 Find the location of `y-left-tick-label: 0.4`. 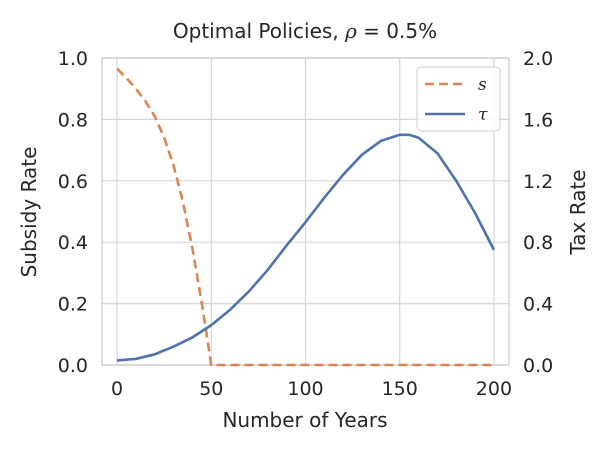

y-left-tick-label: 0.4 is located at coordinates (73, 243).